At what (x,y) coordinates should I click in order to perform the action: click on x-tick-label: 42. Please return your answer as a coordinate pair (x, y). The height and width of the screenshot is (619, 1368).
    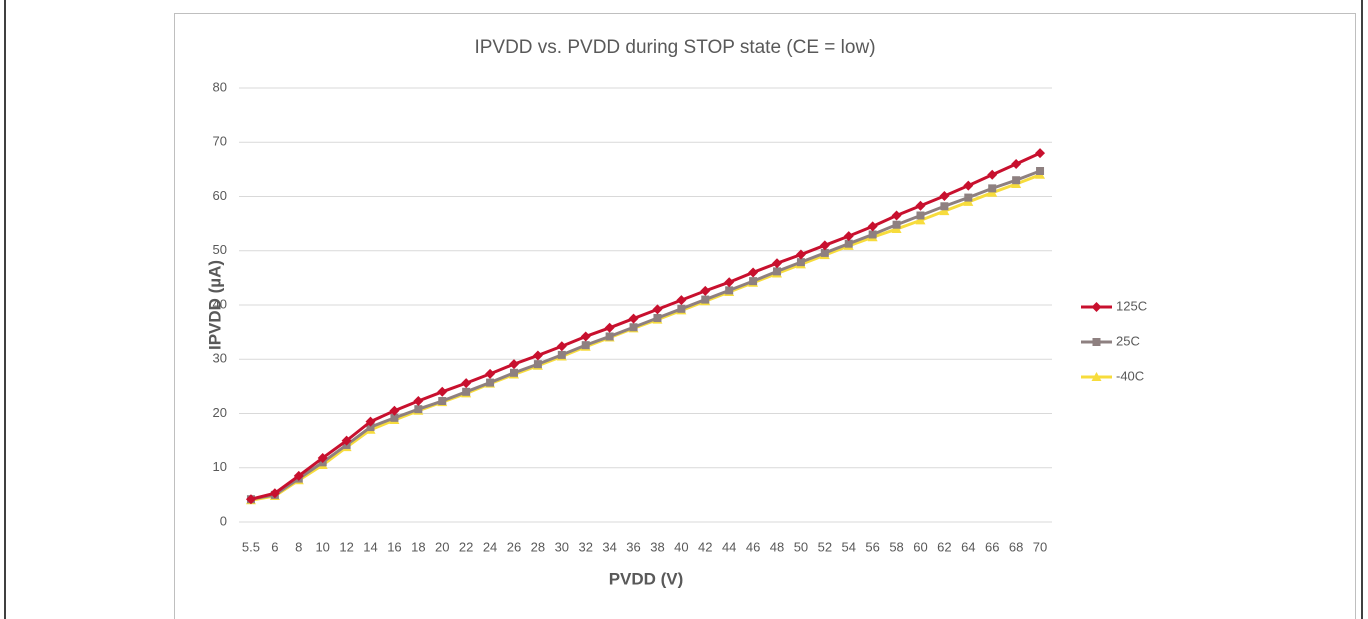
    Looking at the image, I should click on (705, 546).